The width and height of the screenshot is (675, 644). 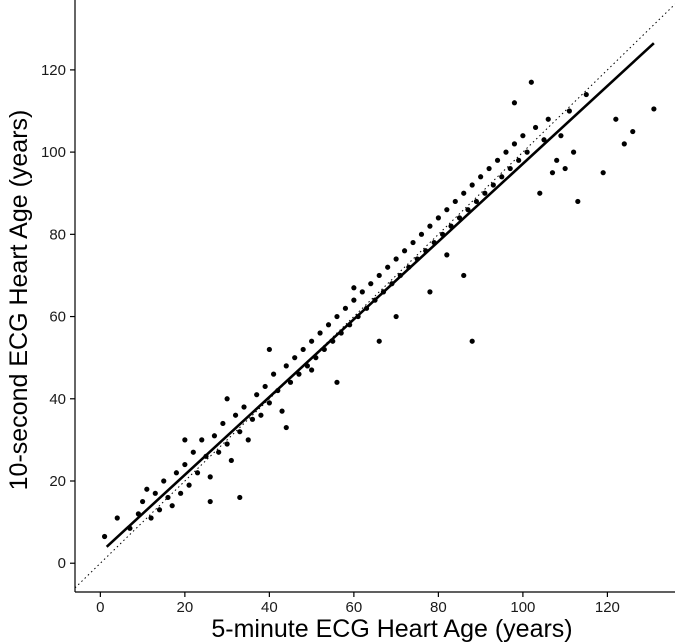 I want to click on y-axis-ticks: 0 20 40 60 80 100 120, so click(x=58, y=317).